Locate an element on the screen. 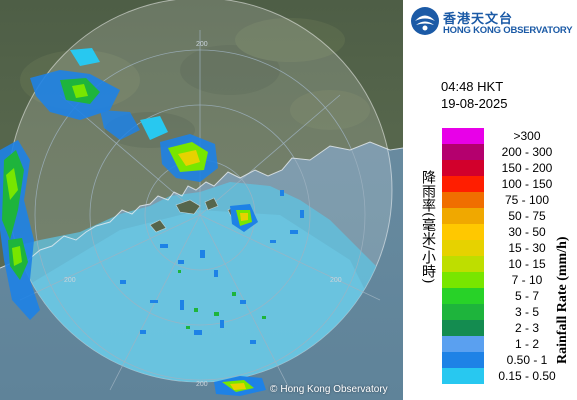  copyright-text: Hong Kong Observatory is located at coordinates (334, 389).